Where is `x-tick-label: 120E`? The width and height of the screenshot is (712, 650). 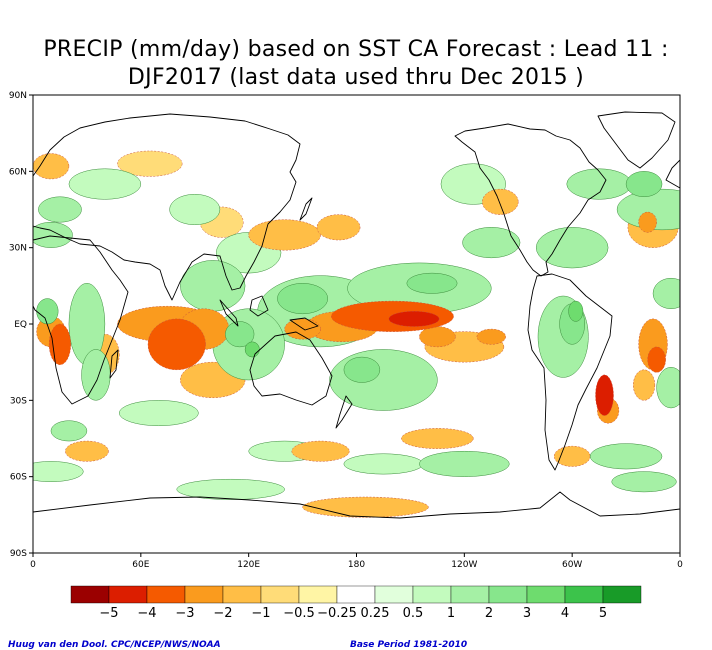
x-tick-label: 120E is located at coordinates (248, 565).